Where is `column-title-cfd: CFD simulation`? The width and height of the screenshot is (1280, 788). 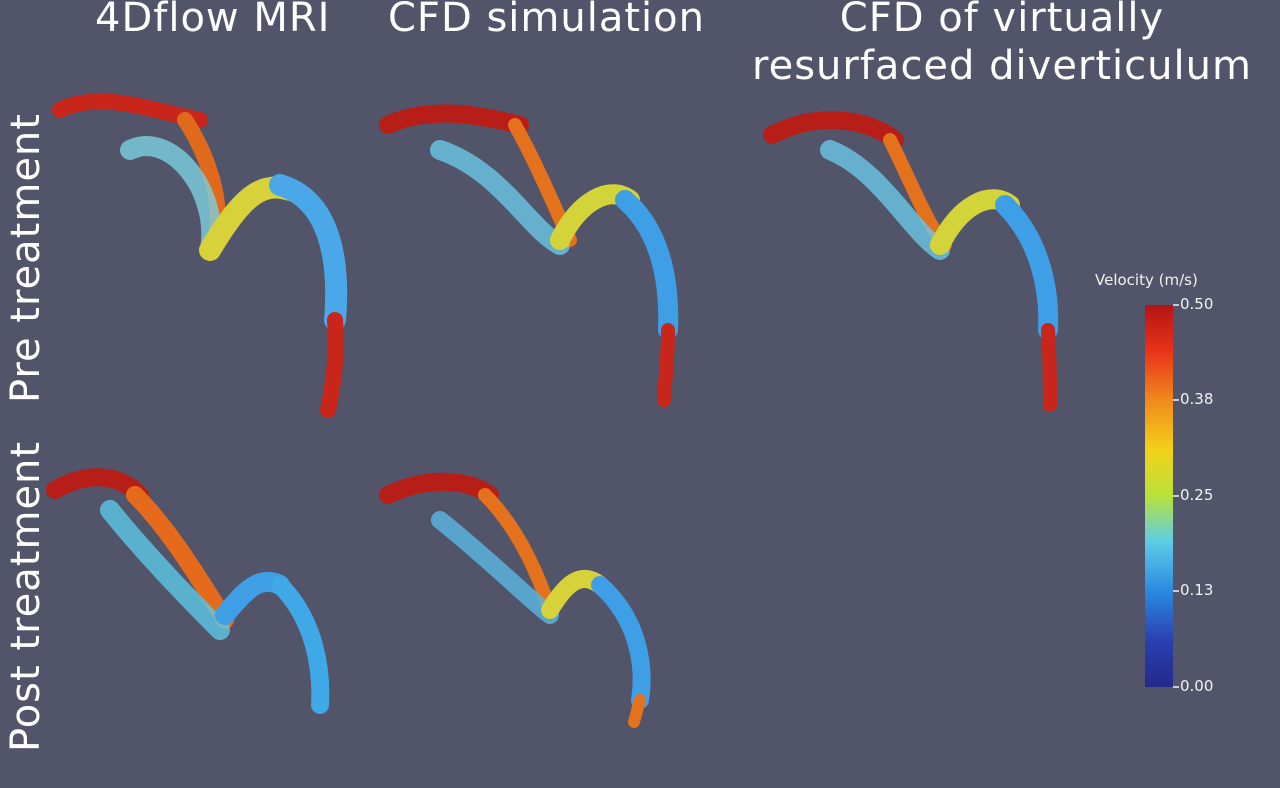
column-title-cfd: CFD simulation is located at coordinates (546, 20).